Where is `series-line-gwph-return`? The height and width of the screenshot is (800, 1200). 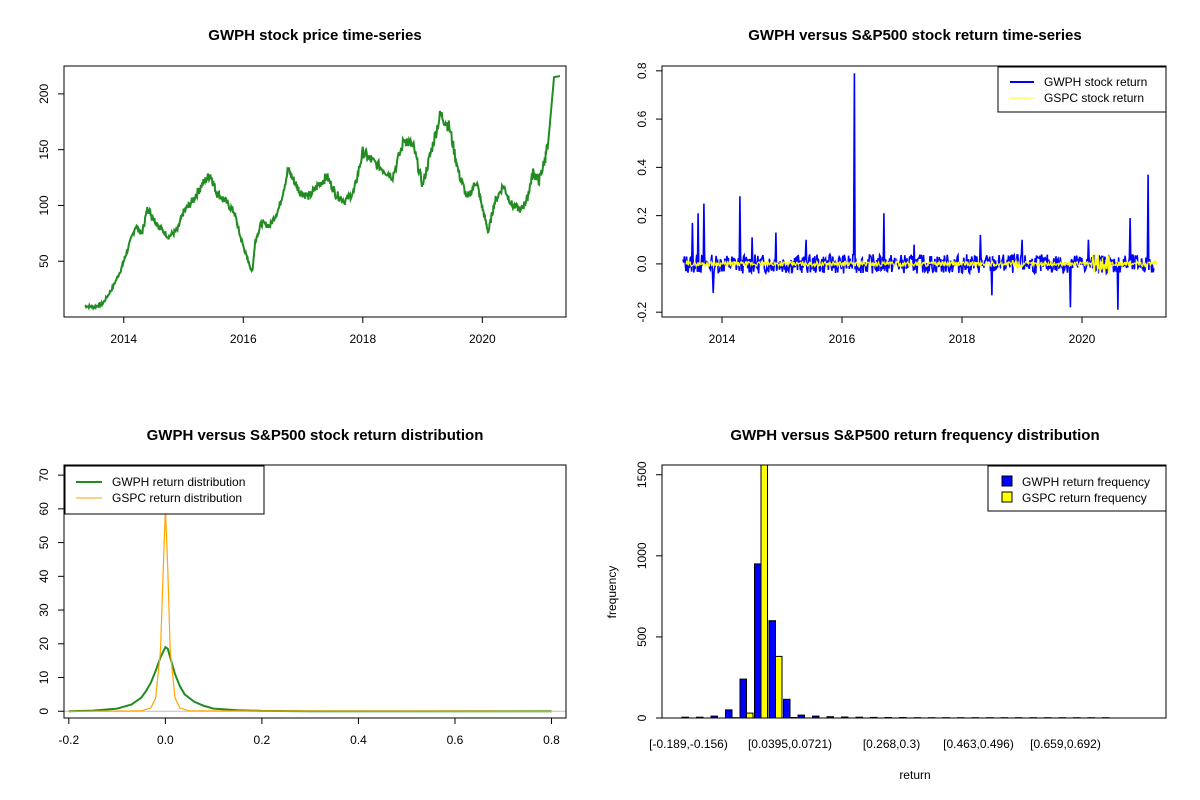 series-line-gwph-return is located at coordinates (918, 191).